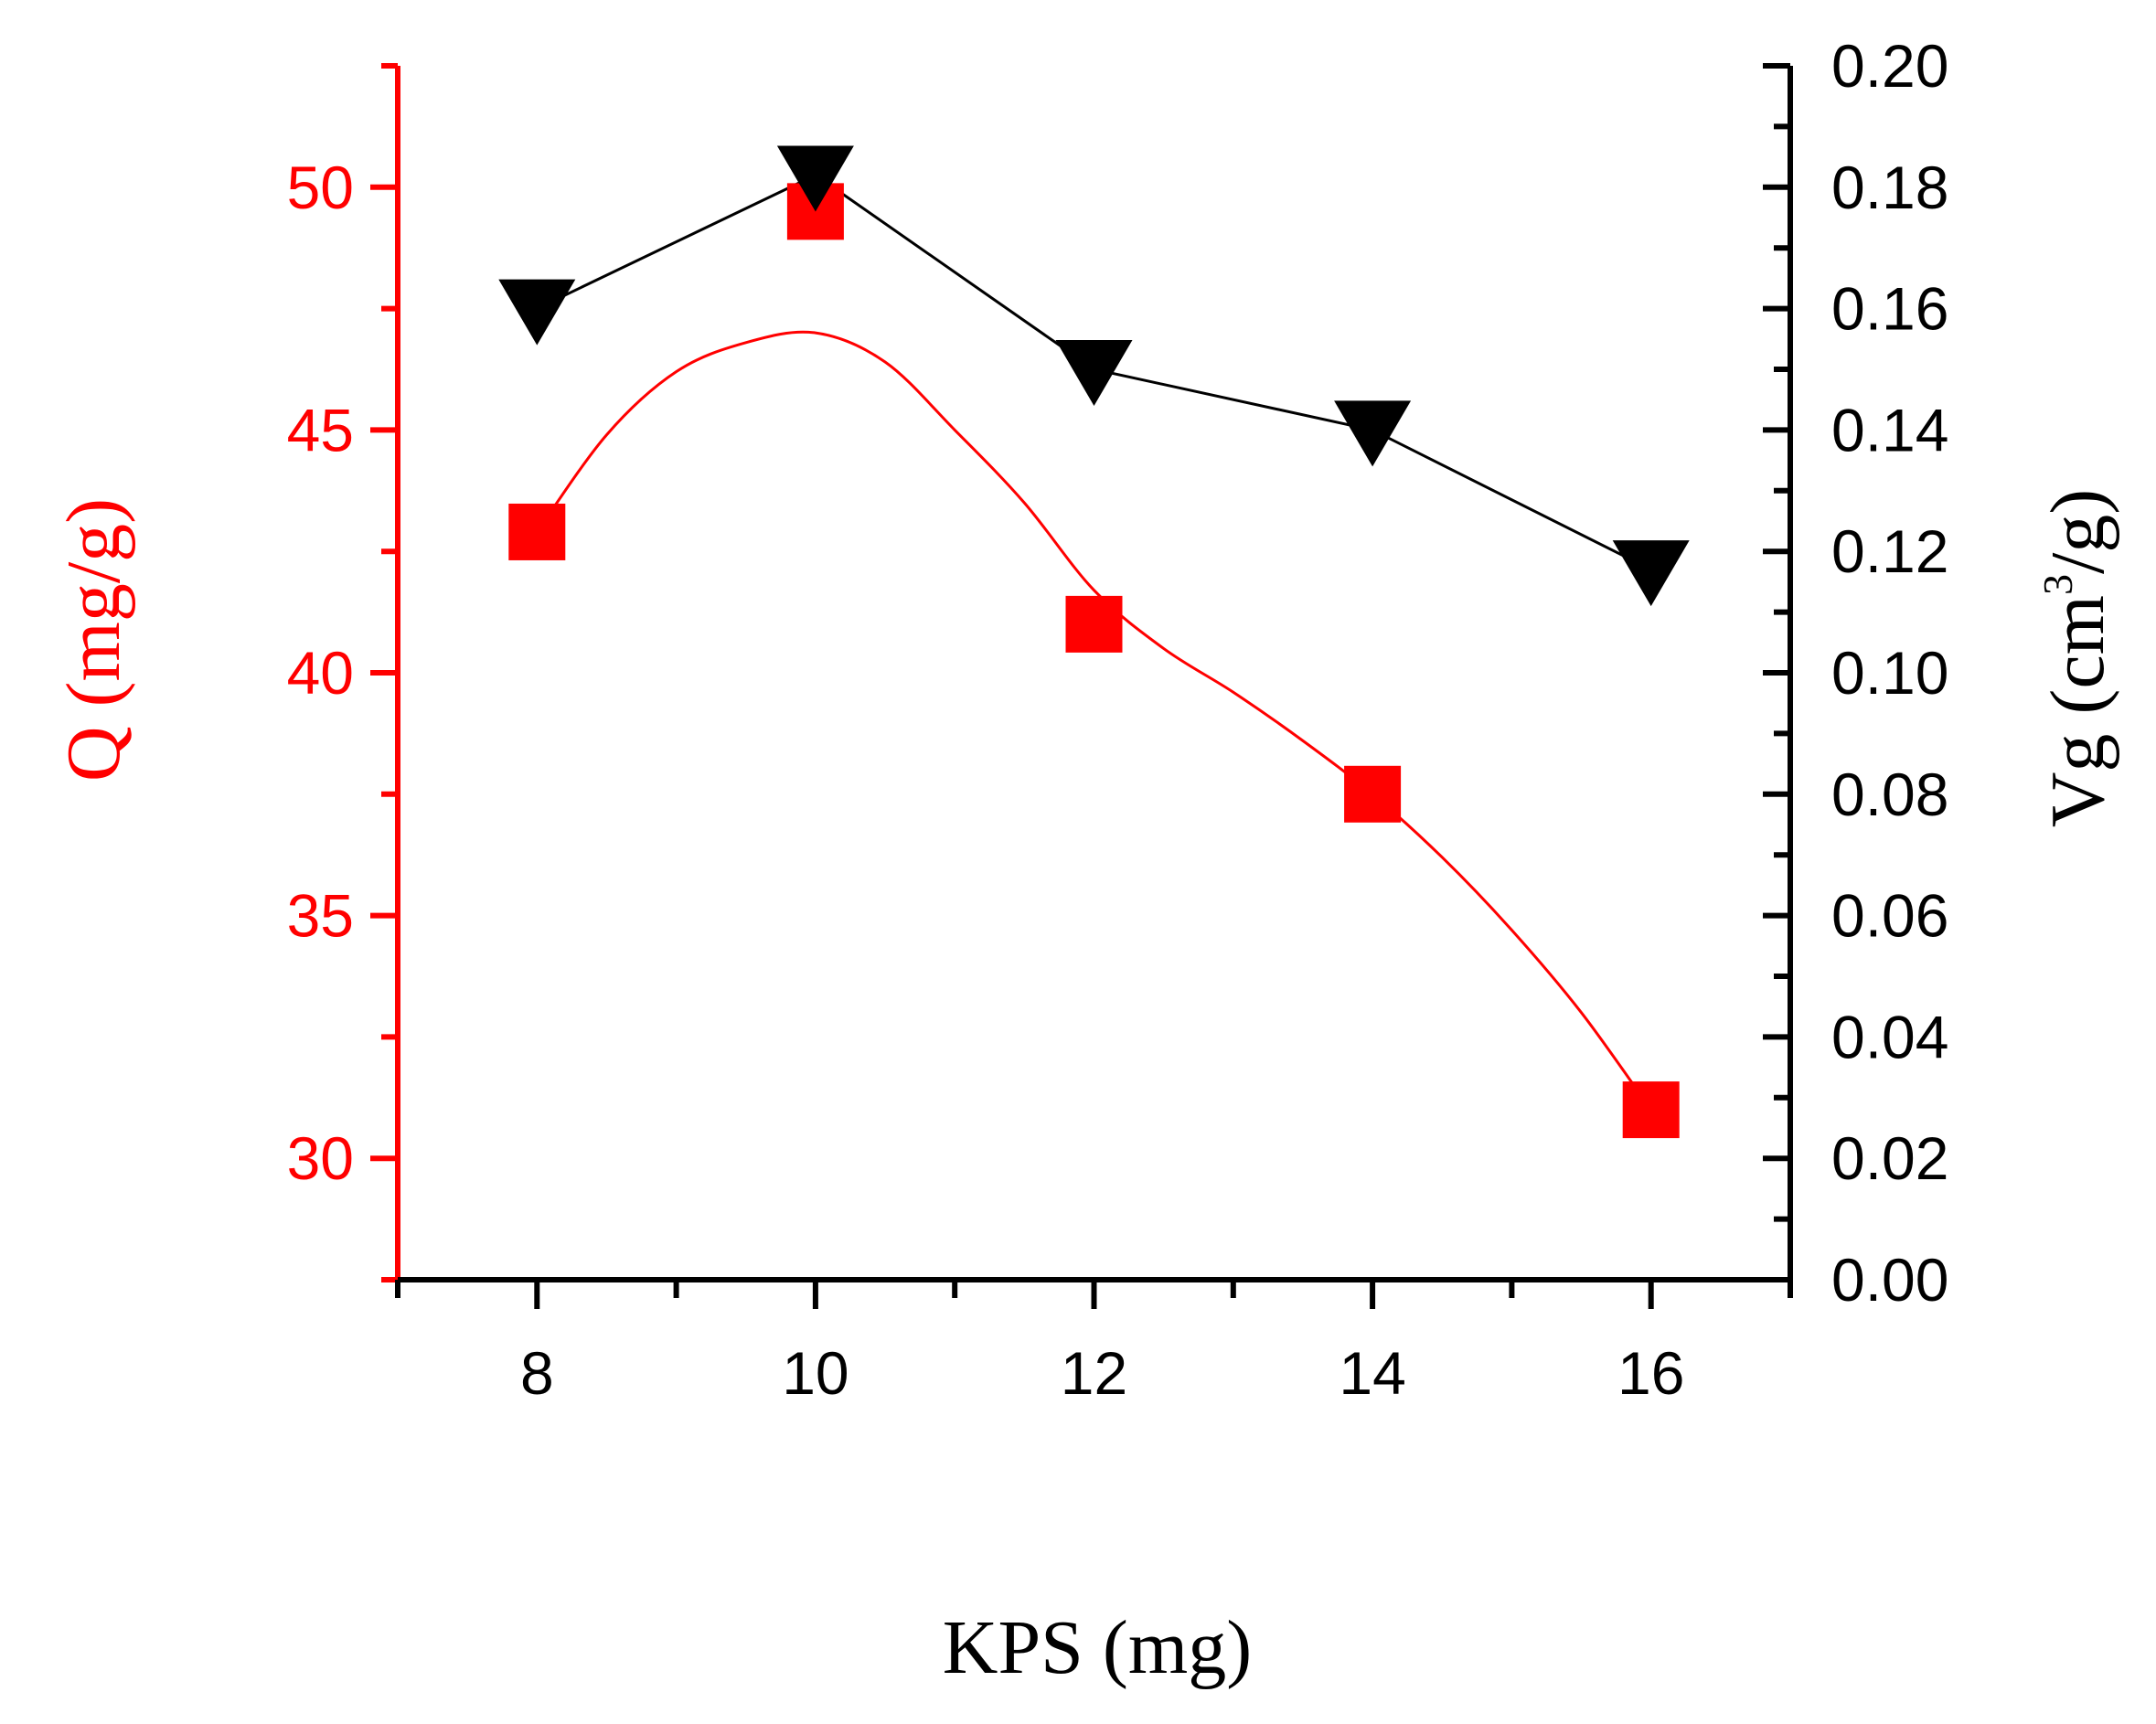 The image size is (2156, 1724). I want to click on x-tick-label: 10, so click(815, 1373).